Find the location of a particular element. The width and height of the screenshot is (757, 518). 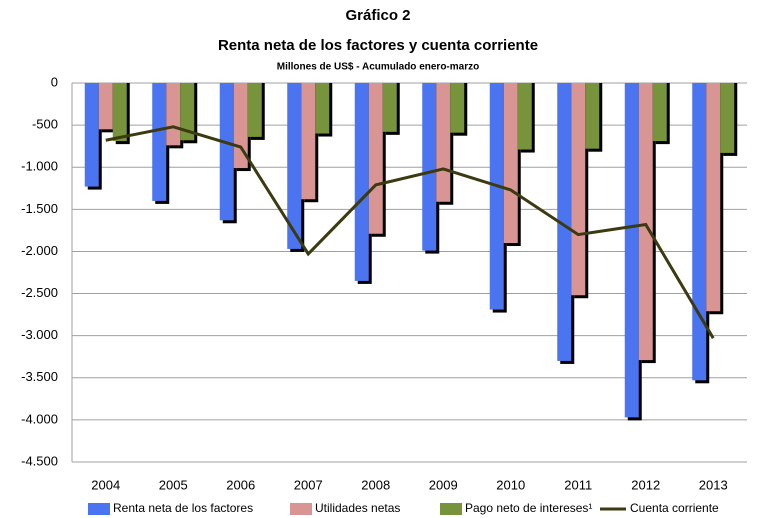

y-tick-label: -2.000 is located at coordinates (39, 250).